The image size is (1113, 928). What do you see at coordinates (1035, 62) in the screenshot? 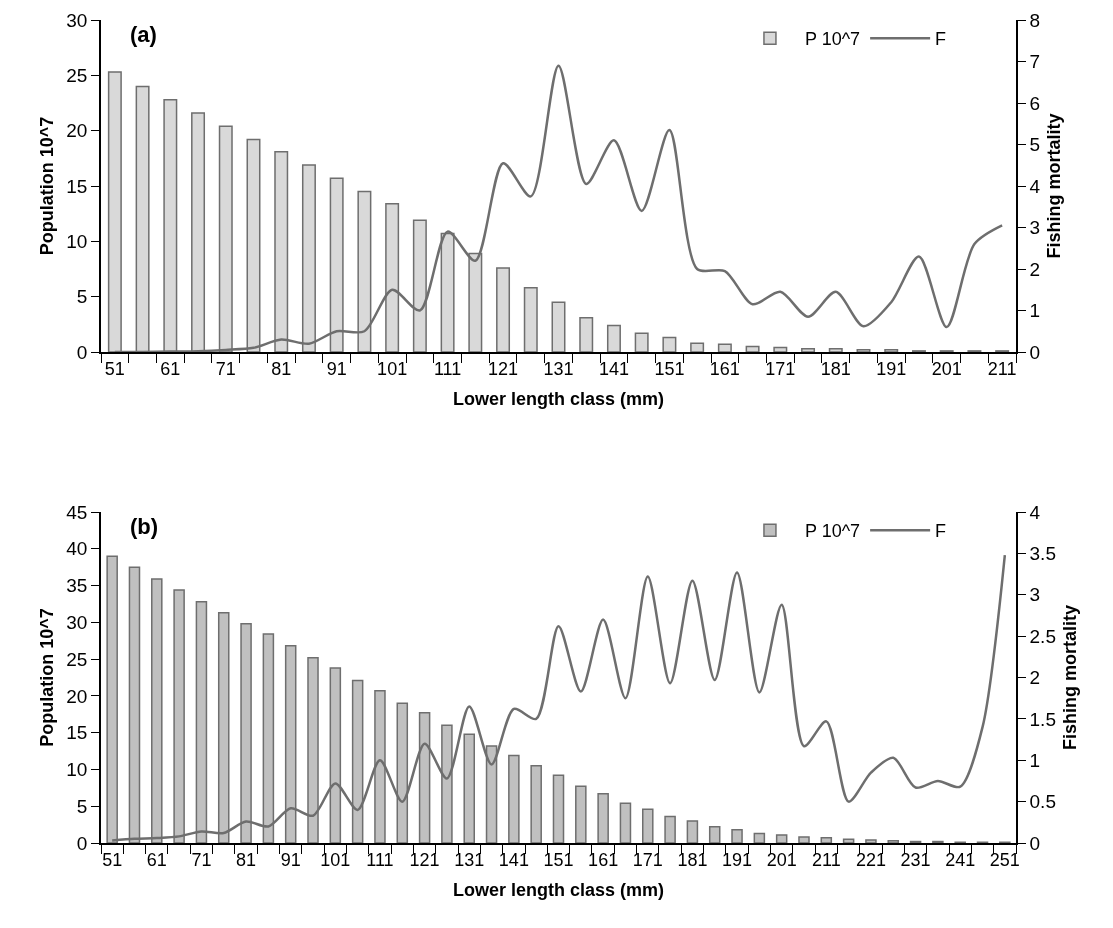
I see `y2-tick-label: 7` at bounding box center [1035, 62].